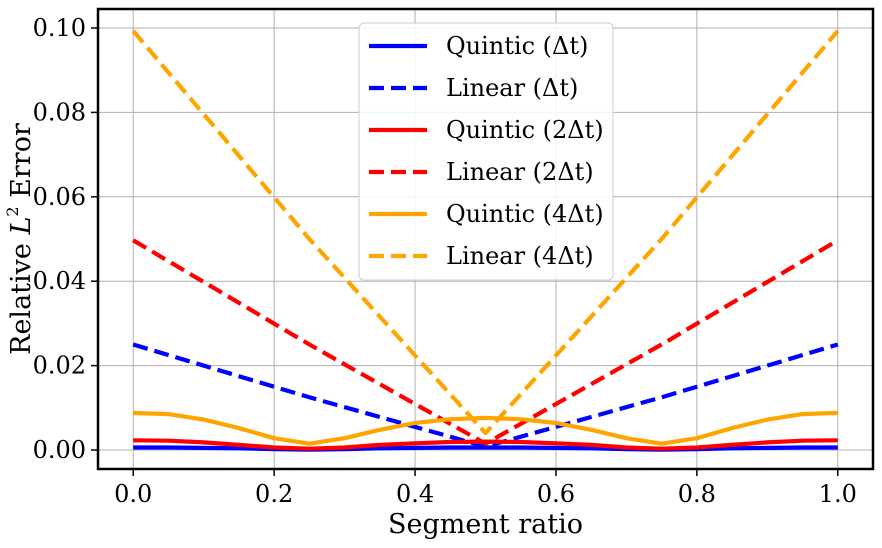 Image resolution: width=882 pixels, height=548 pixels. I want to click on x-tick-label: 0.2, so click(274, 494).